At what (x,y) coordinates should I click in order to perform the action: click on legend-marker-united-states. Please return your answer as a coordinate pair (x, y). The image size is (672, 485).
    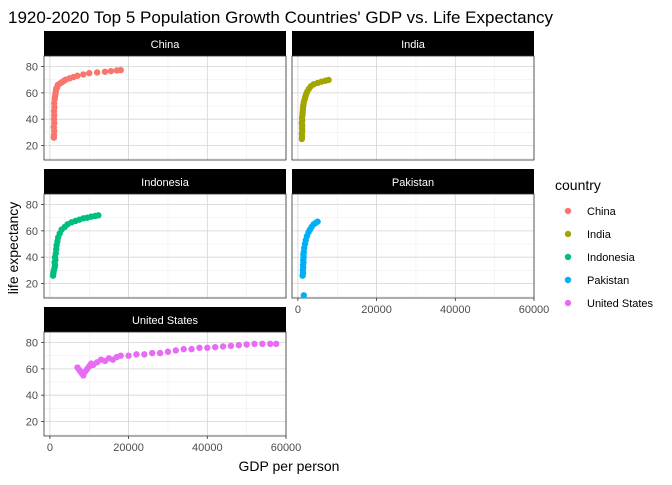
    Looking at the image, I should click on (568, 303).